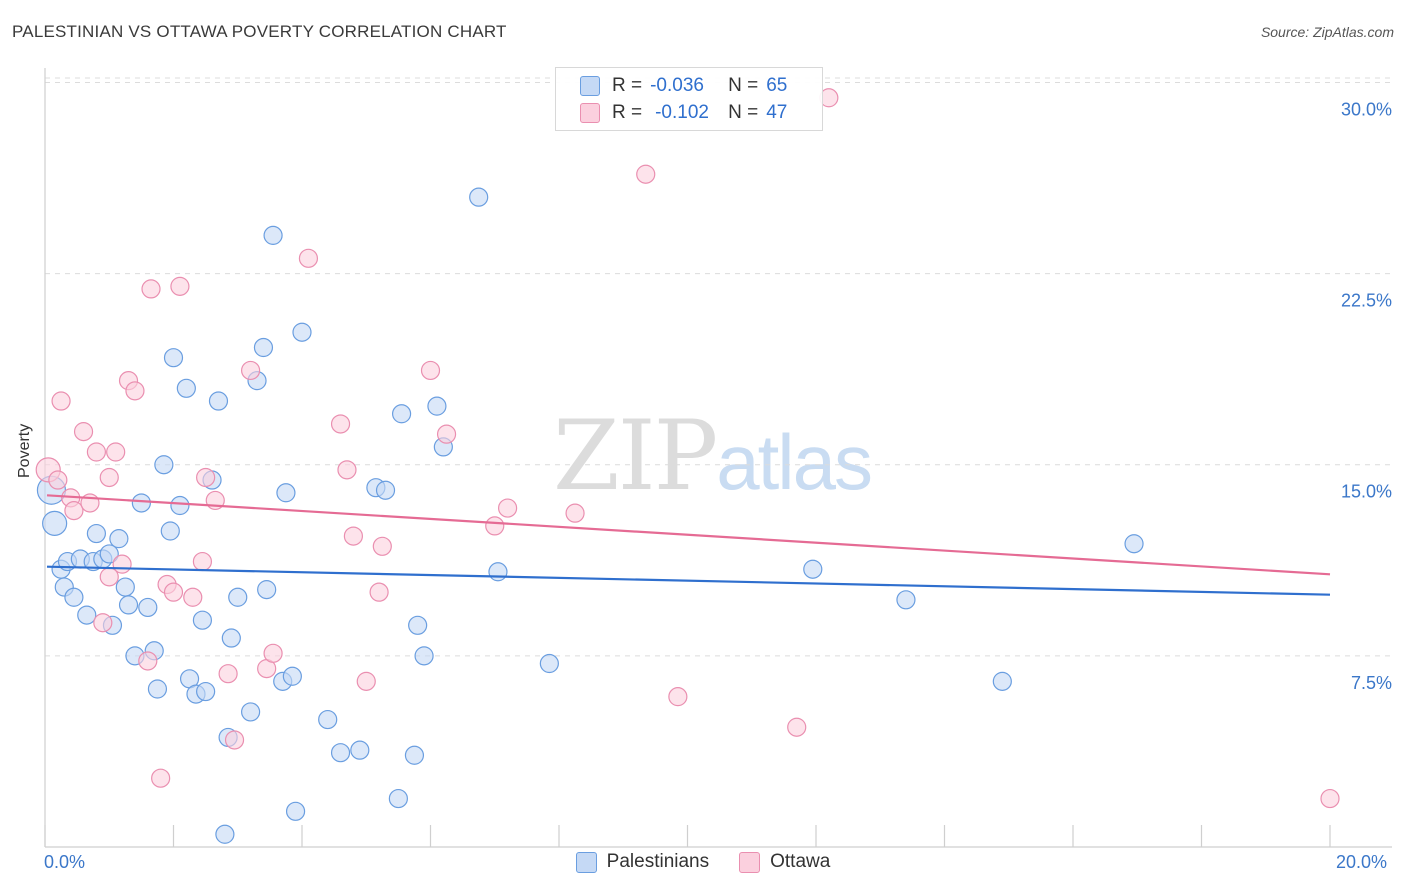  Describe the element at coordinates (24, 450) in the screenshot. I see `y-axis-label: Poverty` at that location.